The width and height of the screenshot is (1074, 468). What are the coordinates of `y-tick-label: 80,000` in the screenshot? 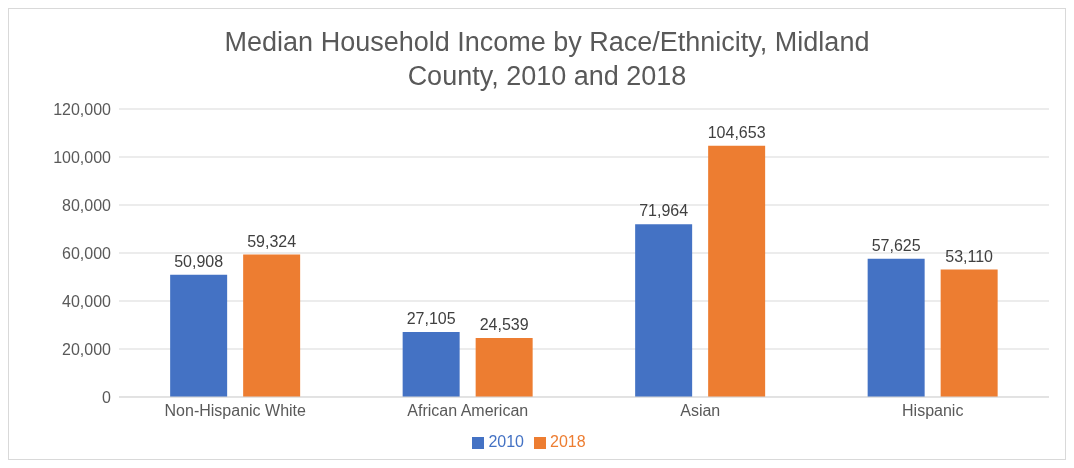 It's located at (87, 205).